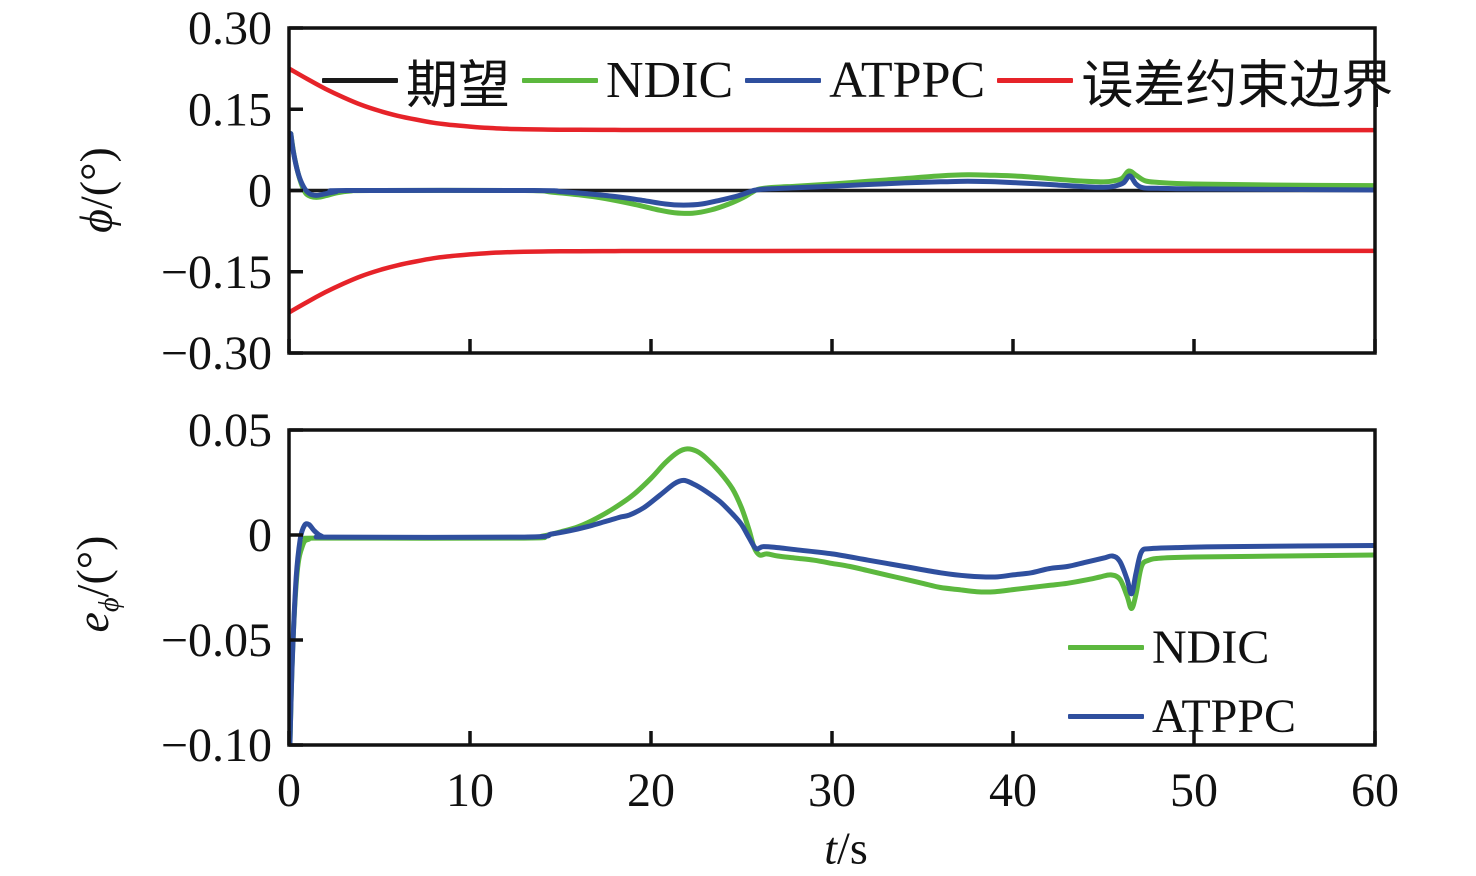 This screenshot has width=1476, height=876. What do you see at coordinates (216, 272) in the screenshot?
I see `phi-tracking-ytick-label: −0.15` at bounding box center [216, 272].